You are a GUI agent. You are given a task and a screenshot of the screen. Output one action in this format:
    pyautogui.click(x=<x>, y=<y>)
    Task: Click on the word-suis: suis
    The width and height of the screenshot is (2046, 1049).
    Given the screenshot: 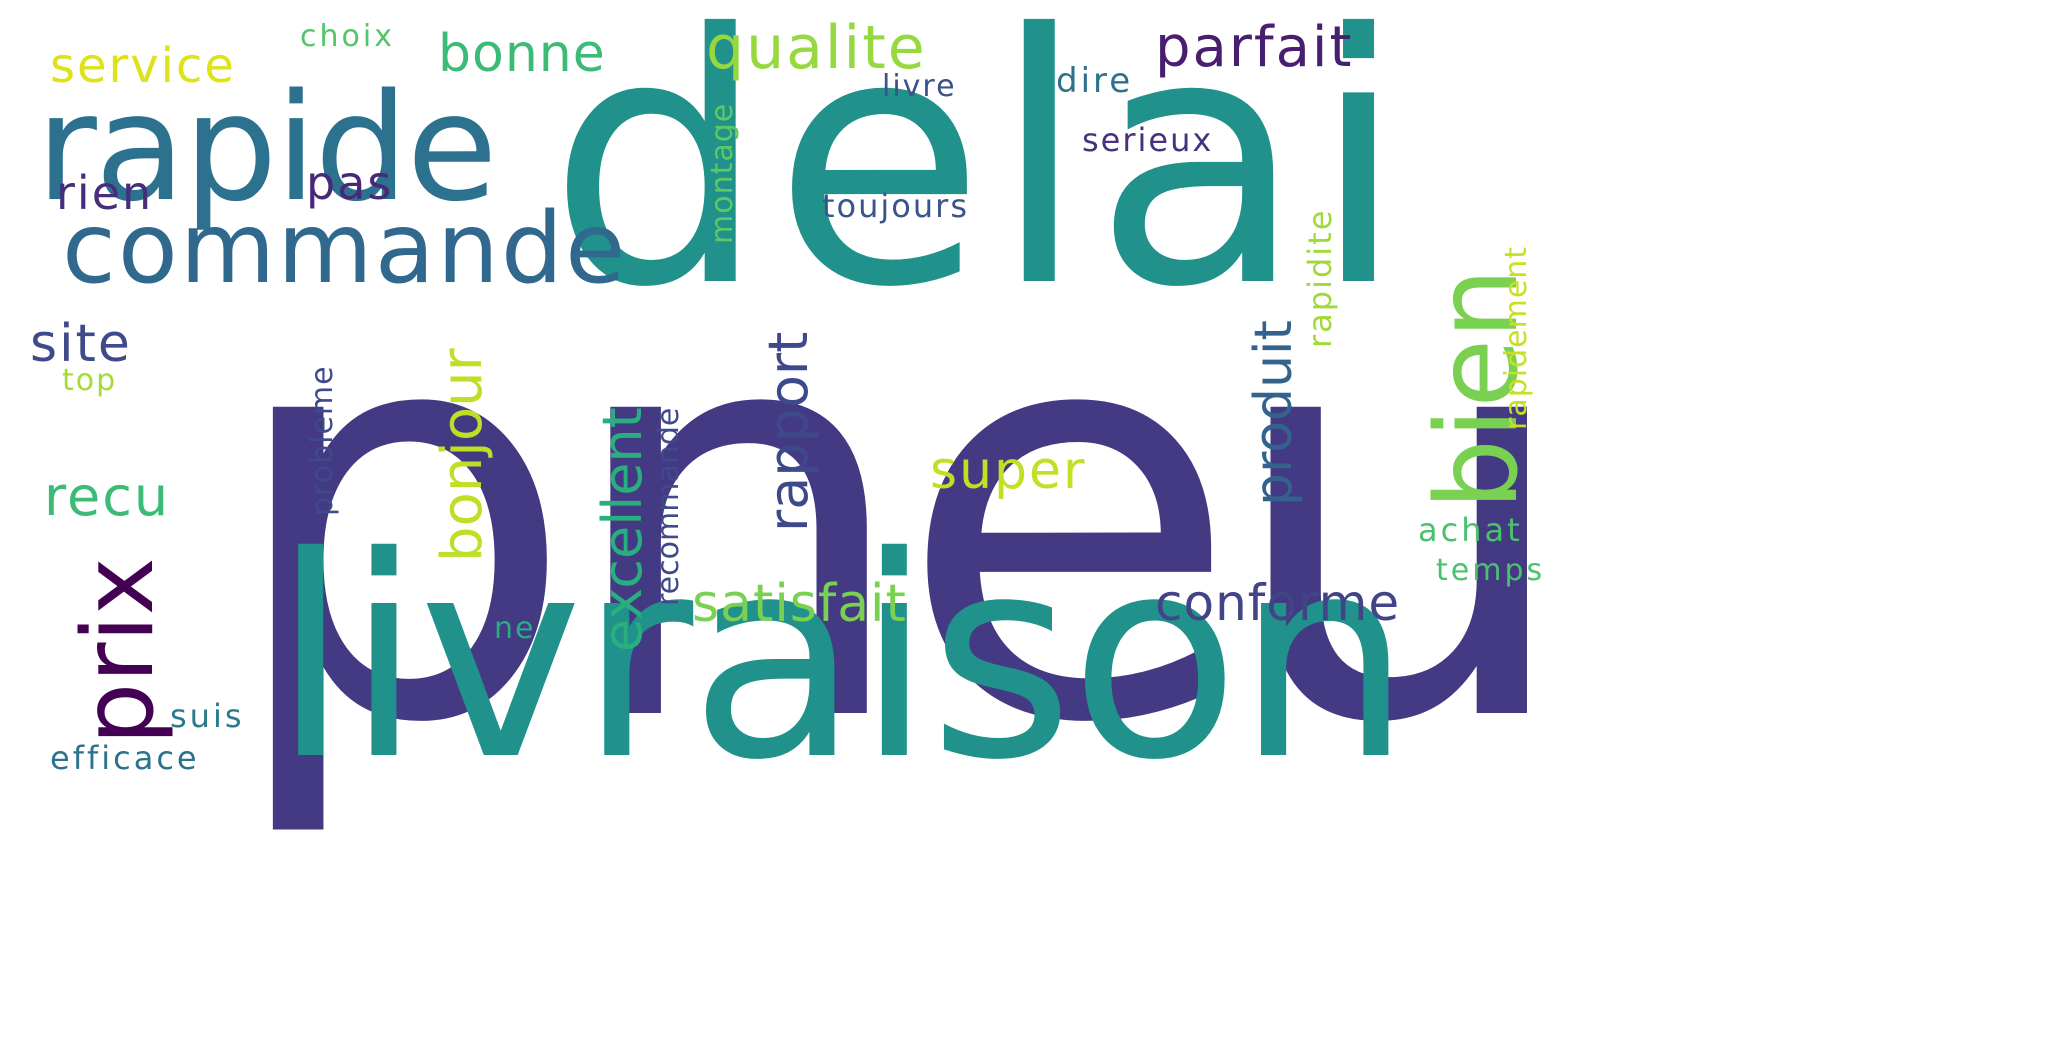 What is the action you would take?
    pyautogui.click(x=207, y=716)
    